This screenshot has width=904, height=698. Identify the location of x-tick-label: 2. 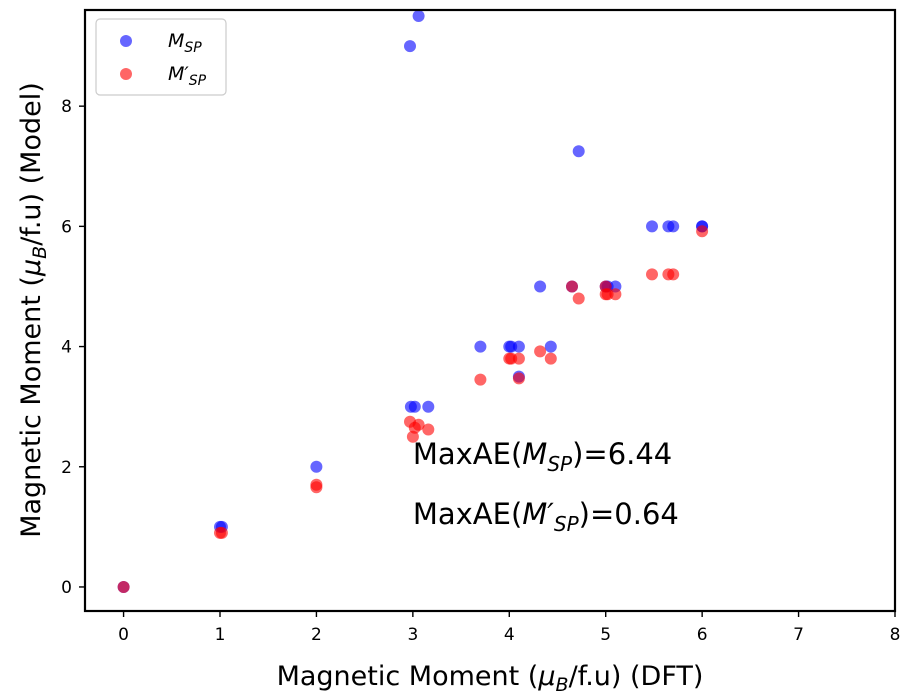
(316, 635).